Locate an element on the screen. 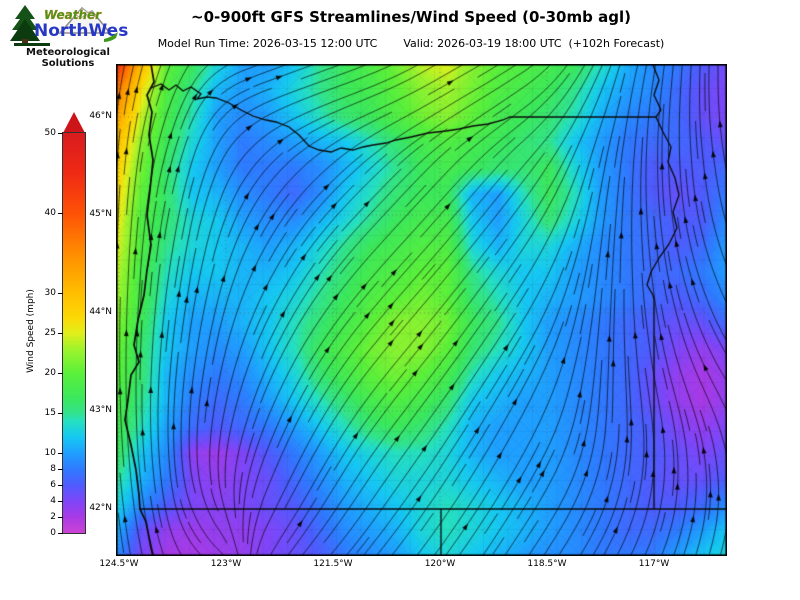 The image size is (800, 600). lon-axis-label: 123°W is located at coordinates (226, 564).